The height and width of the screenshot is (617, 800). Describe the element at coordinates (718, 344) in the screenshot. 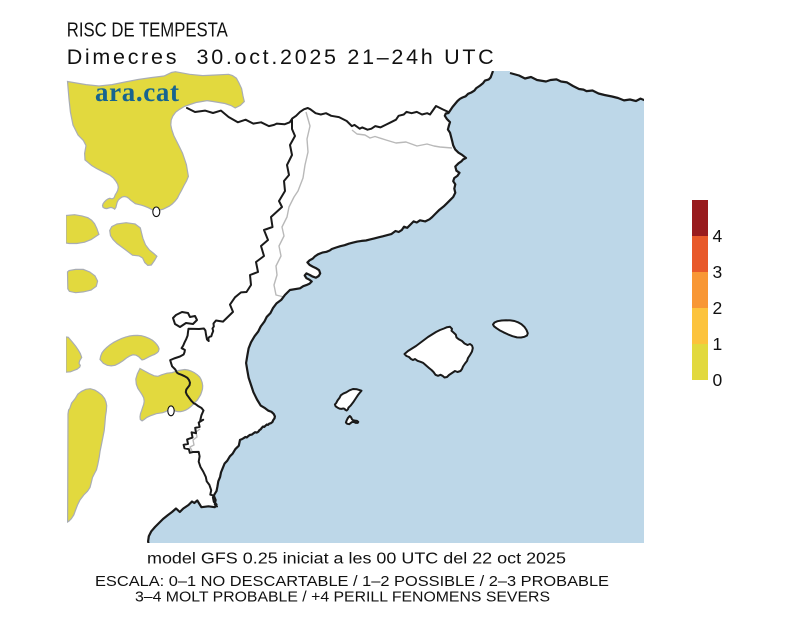

I see `svg-text: 1` at that location.